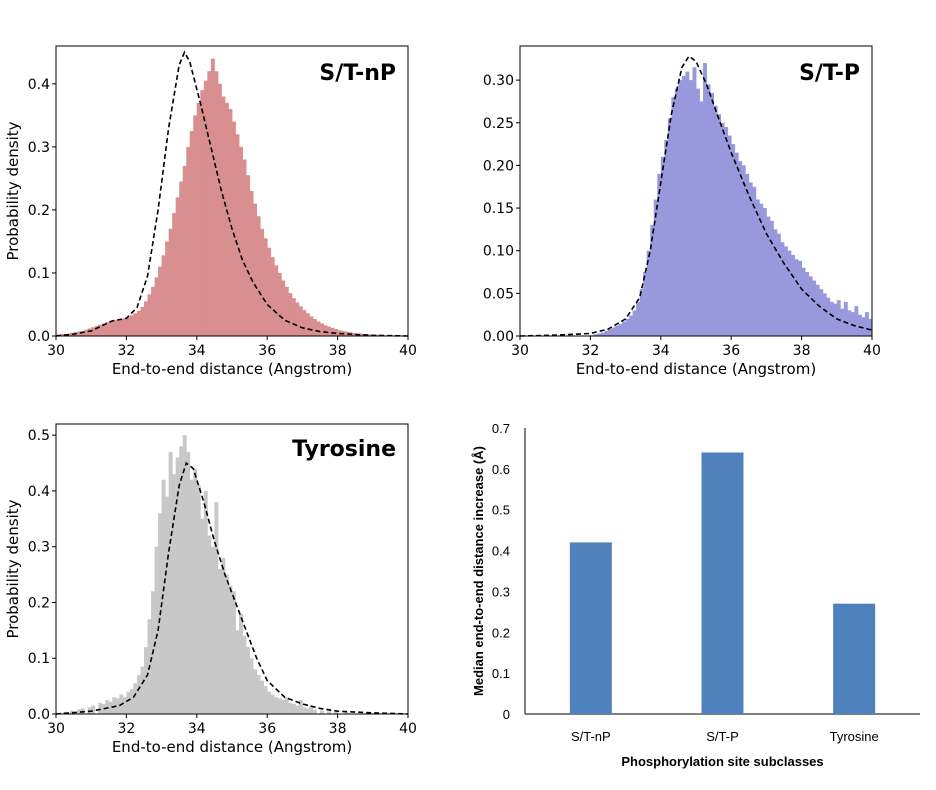 The image size is (936, 790). What do you see at coordinates (498, 337) in the screenshot?
I see `y-tick-label: 0.00` at bounding box center [498, 337].